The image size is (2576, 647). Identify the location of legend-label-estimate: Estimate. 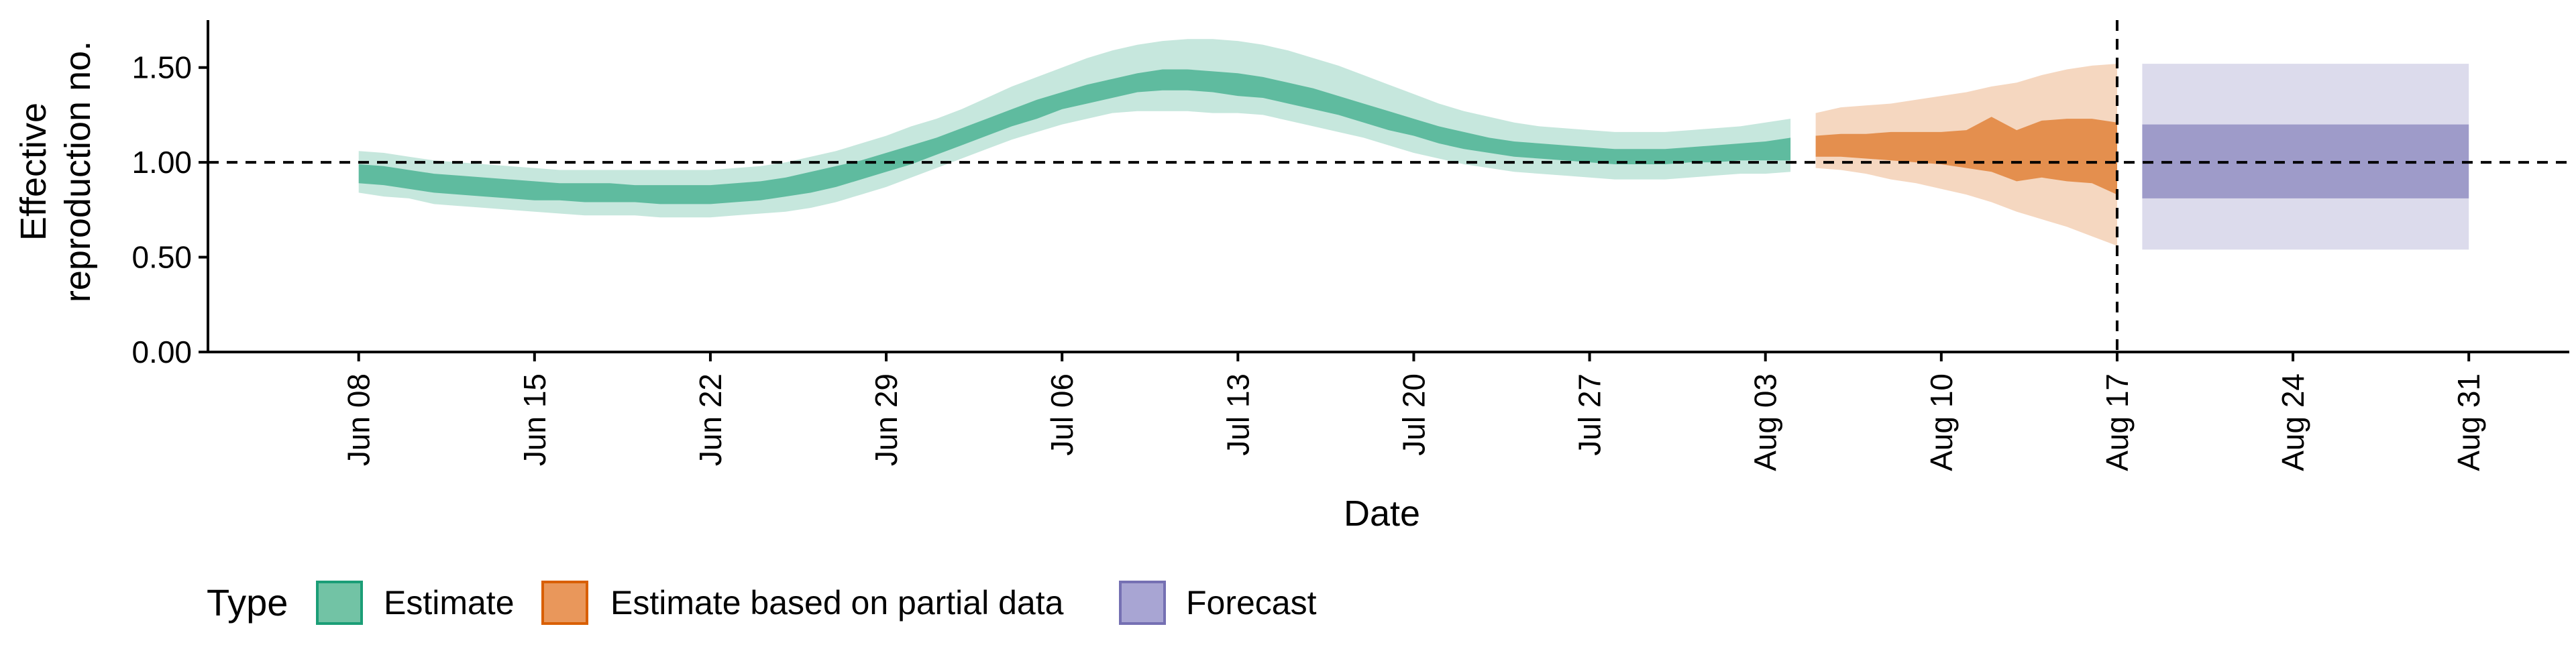
(449, 603).